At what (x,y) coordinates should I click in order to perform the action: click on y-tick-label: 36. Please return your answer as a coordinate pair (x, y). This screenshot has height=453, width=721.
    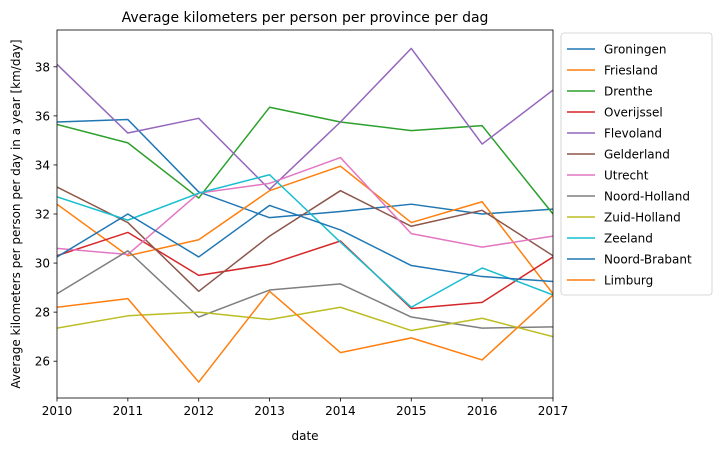
    Looking at the image, I should click on (42, 116).